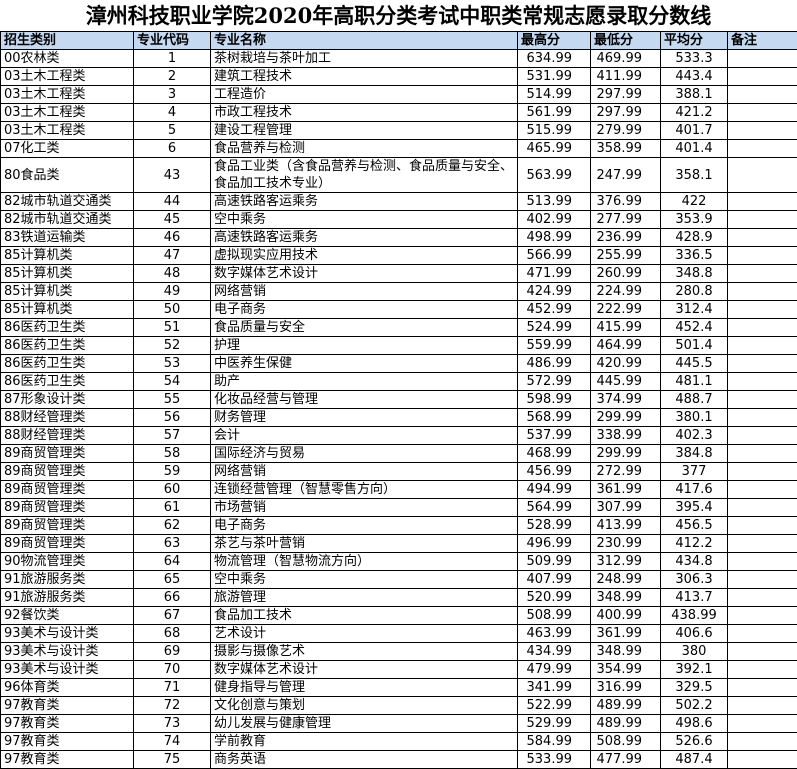  What do you see at coordinates (625, 381) in the screenshot?
I see `table-cell: 445.99` at bounding box center [625, 381].